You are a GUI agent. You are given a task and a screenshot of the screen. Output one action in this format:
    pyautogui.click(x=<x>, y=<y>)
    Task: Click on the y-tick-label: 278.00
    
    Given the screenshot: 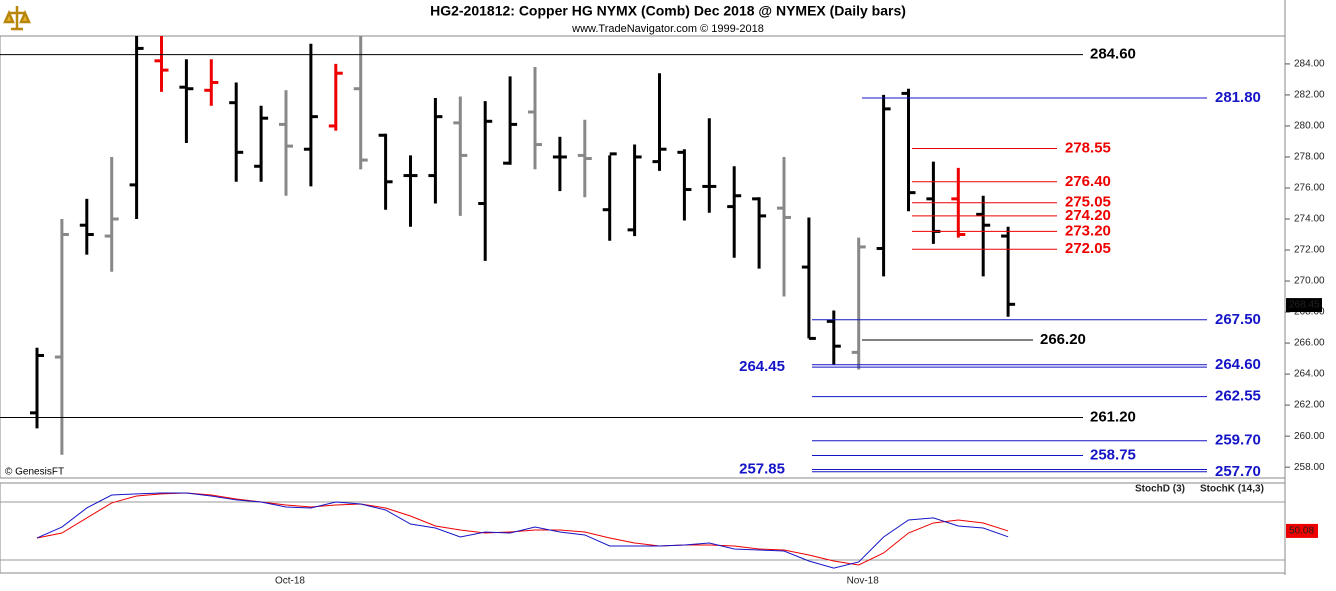 What is the action you would take?
    pyautogui.click(x=1309, y=157)
    